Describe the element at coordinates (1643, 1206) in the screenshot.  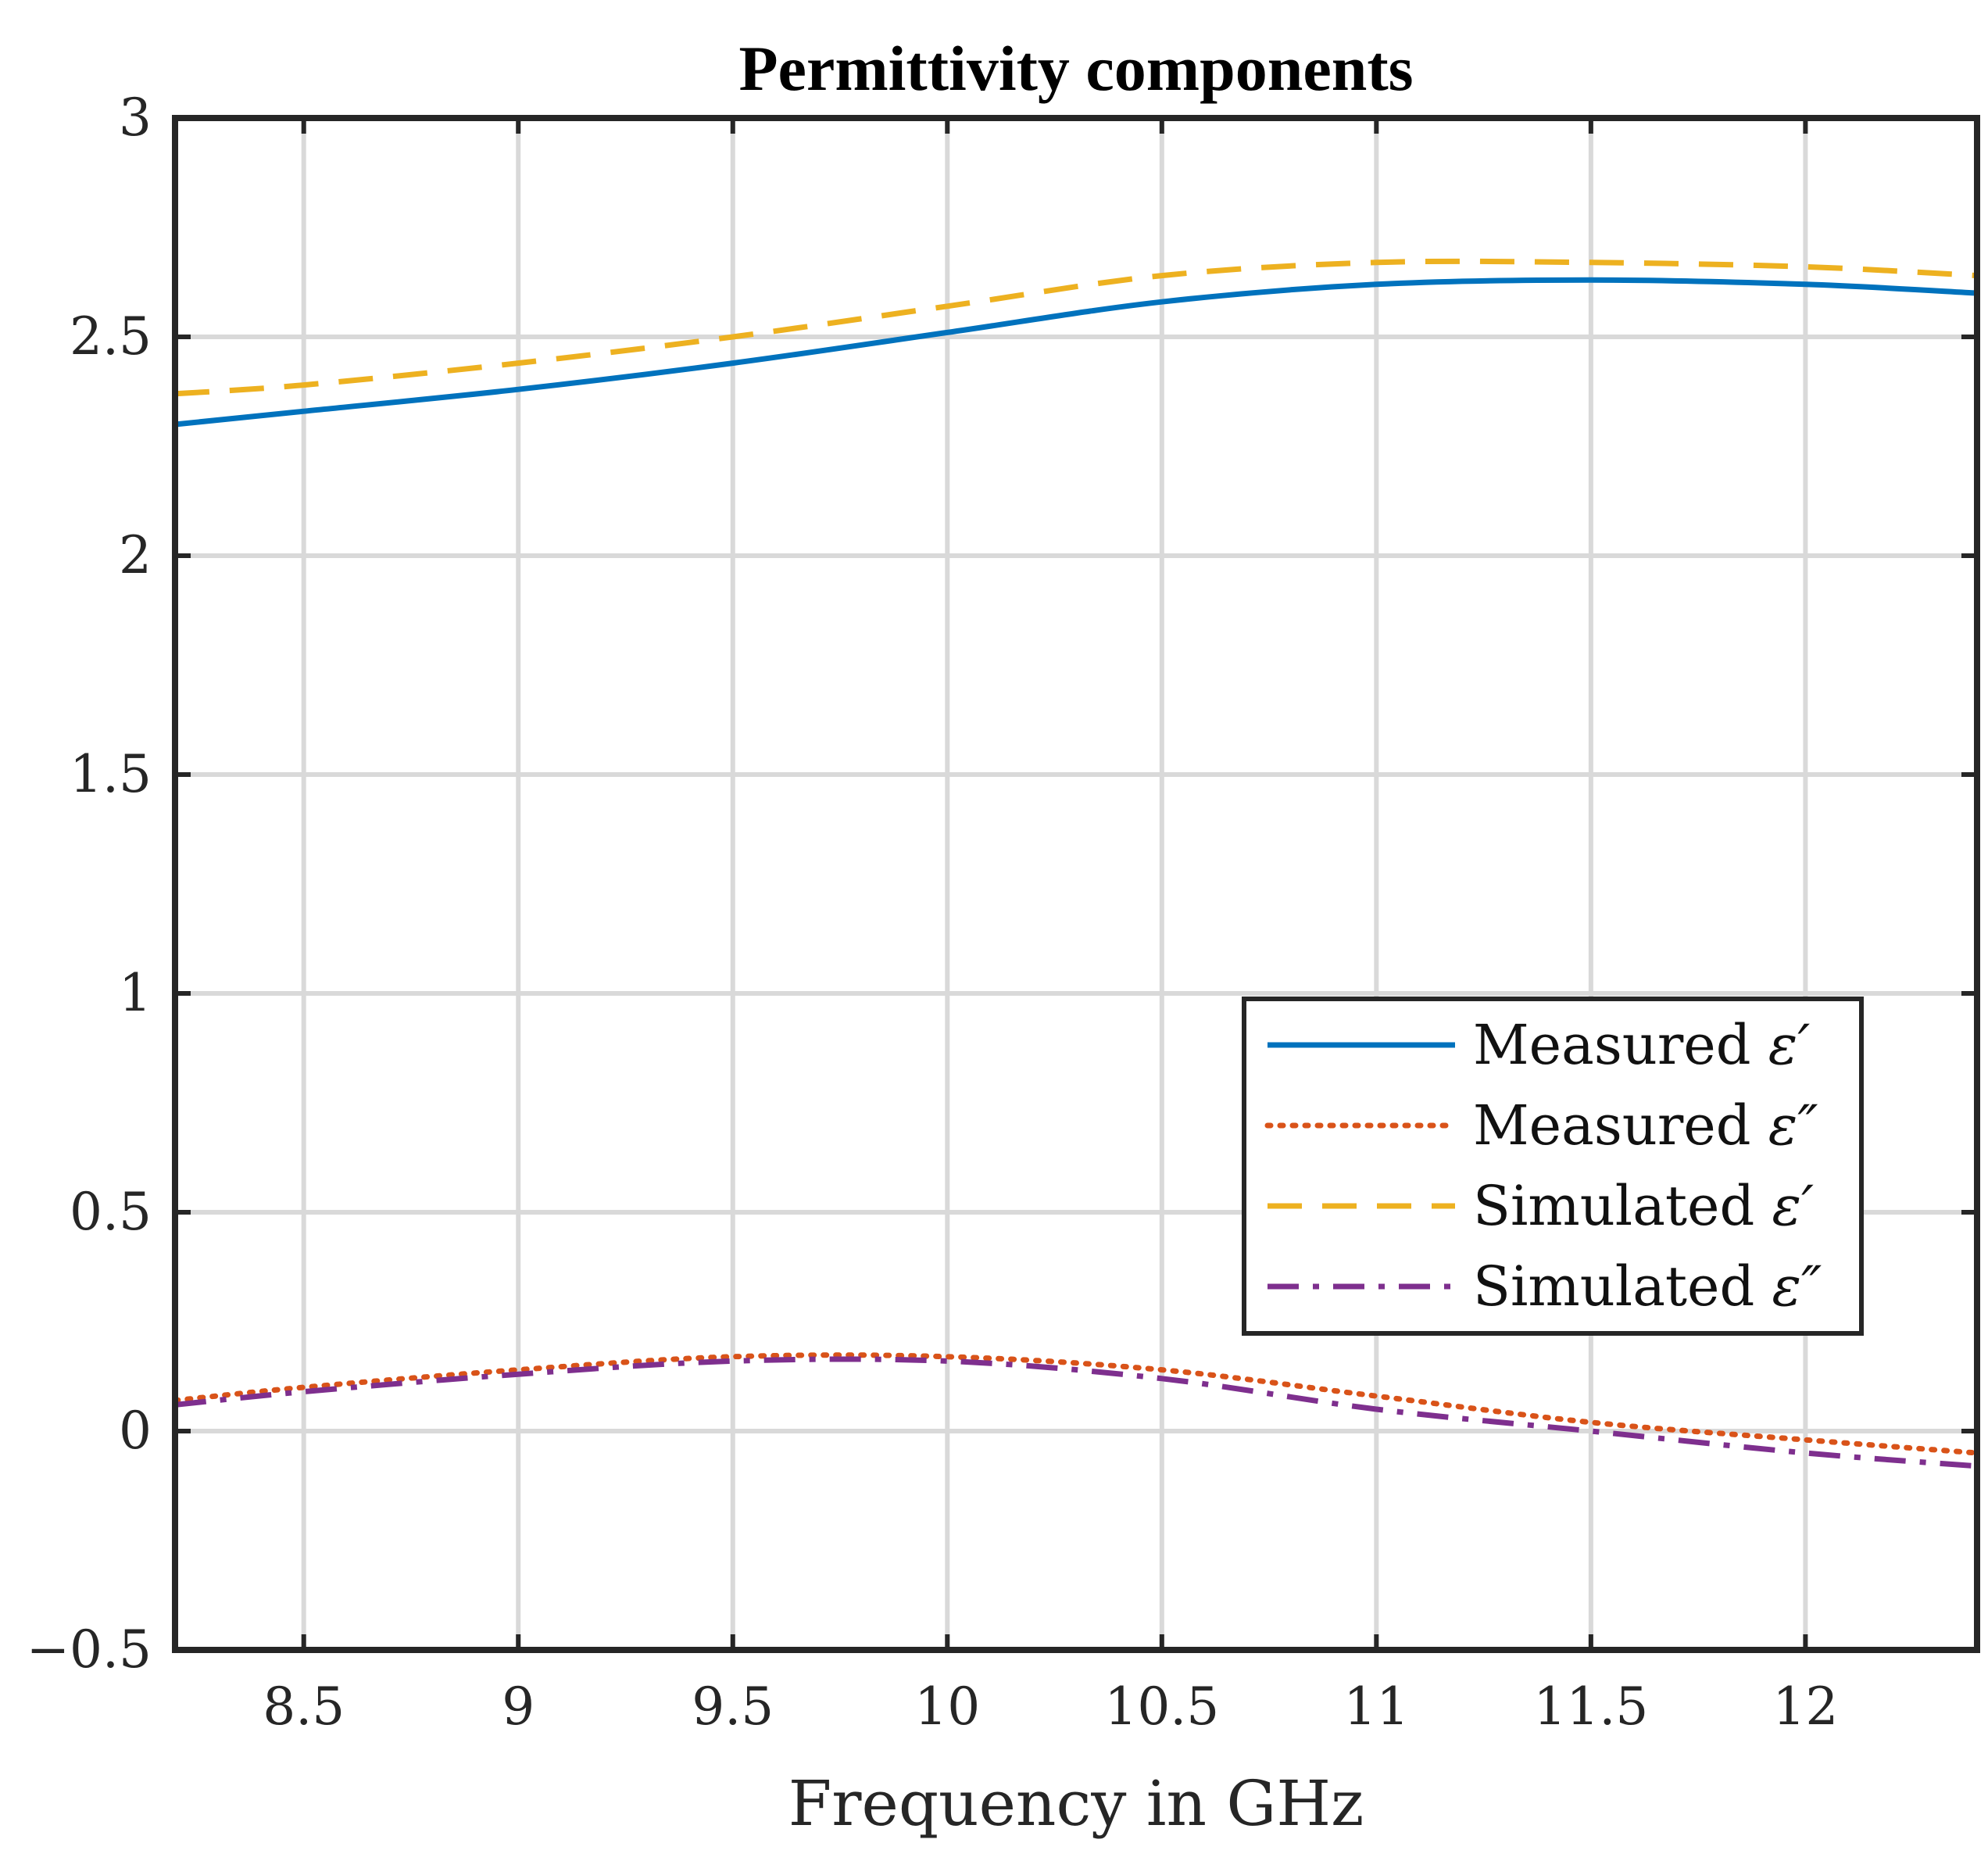
I see `legend-entry-3: Simulated ε′` at that location.